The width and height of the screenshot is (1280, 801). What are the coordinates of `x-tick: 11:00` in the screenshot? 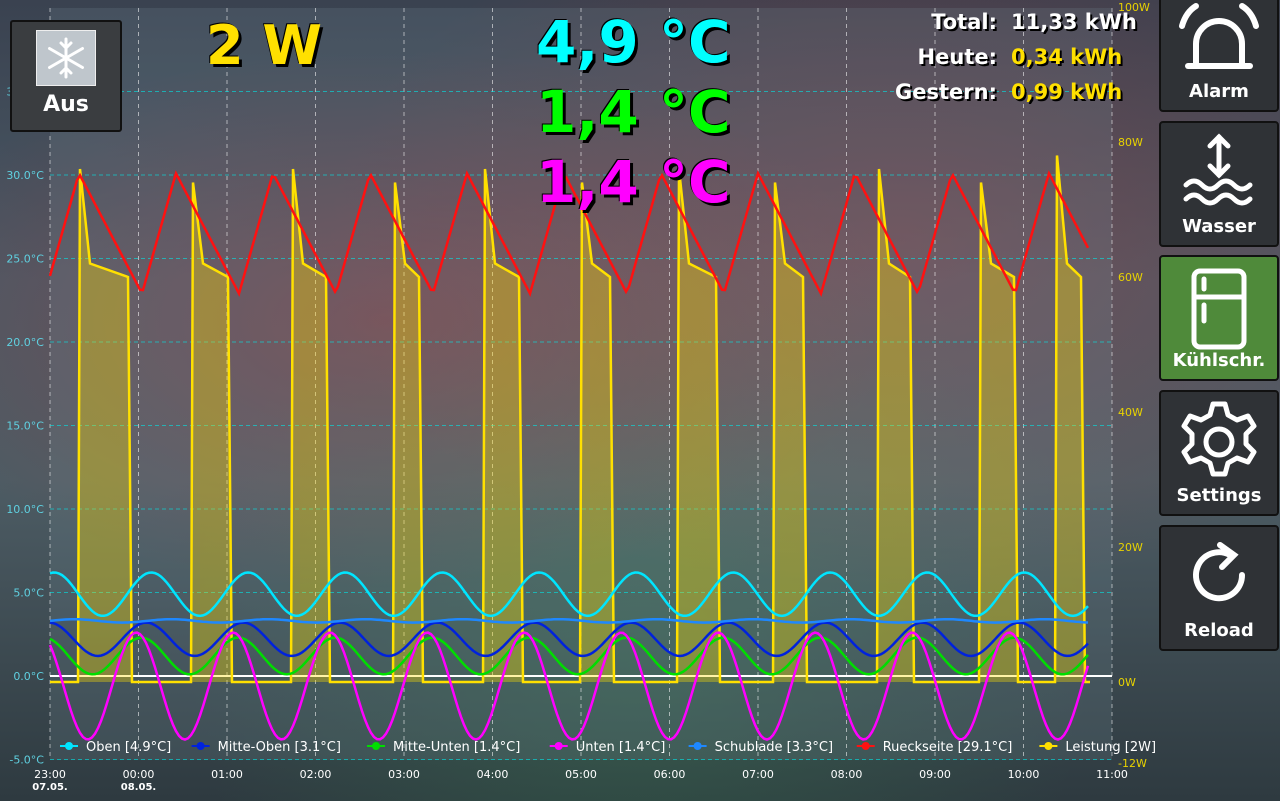 It's located at (1112, 774).